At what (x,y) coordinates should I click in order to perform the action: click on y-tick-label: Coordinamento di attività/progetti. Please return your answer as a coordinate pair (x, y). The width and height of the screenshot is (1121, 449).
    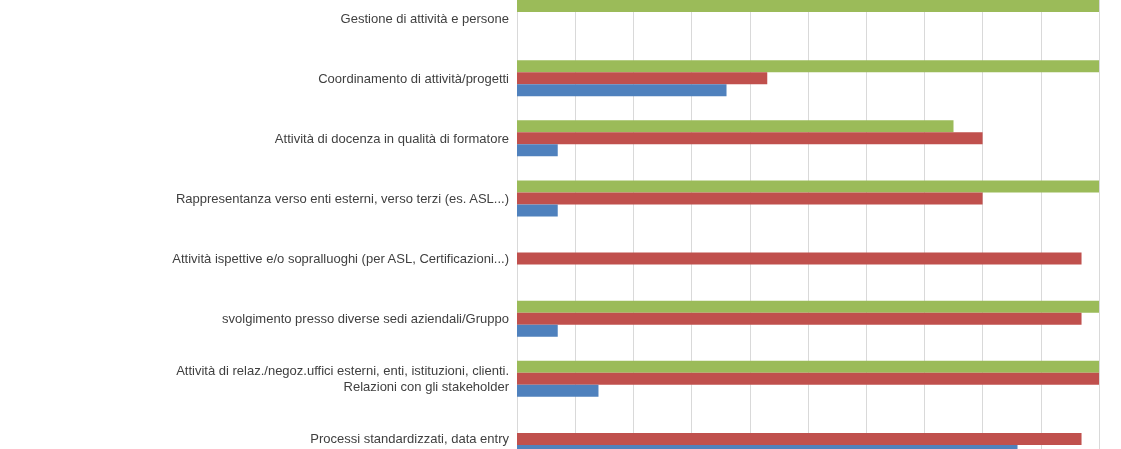
    Looking at the image, I should click on (414, 78).